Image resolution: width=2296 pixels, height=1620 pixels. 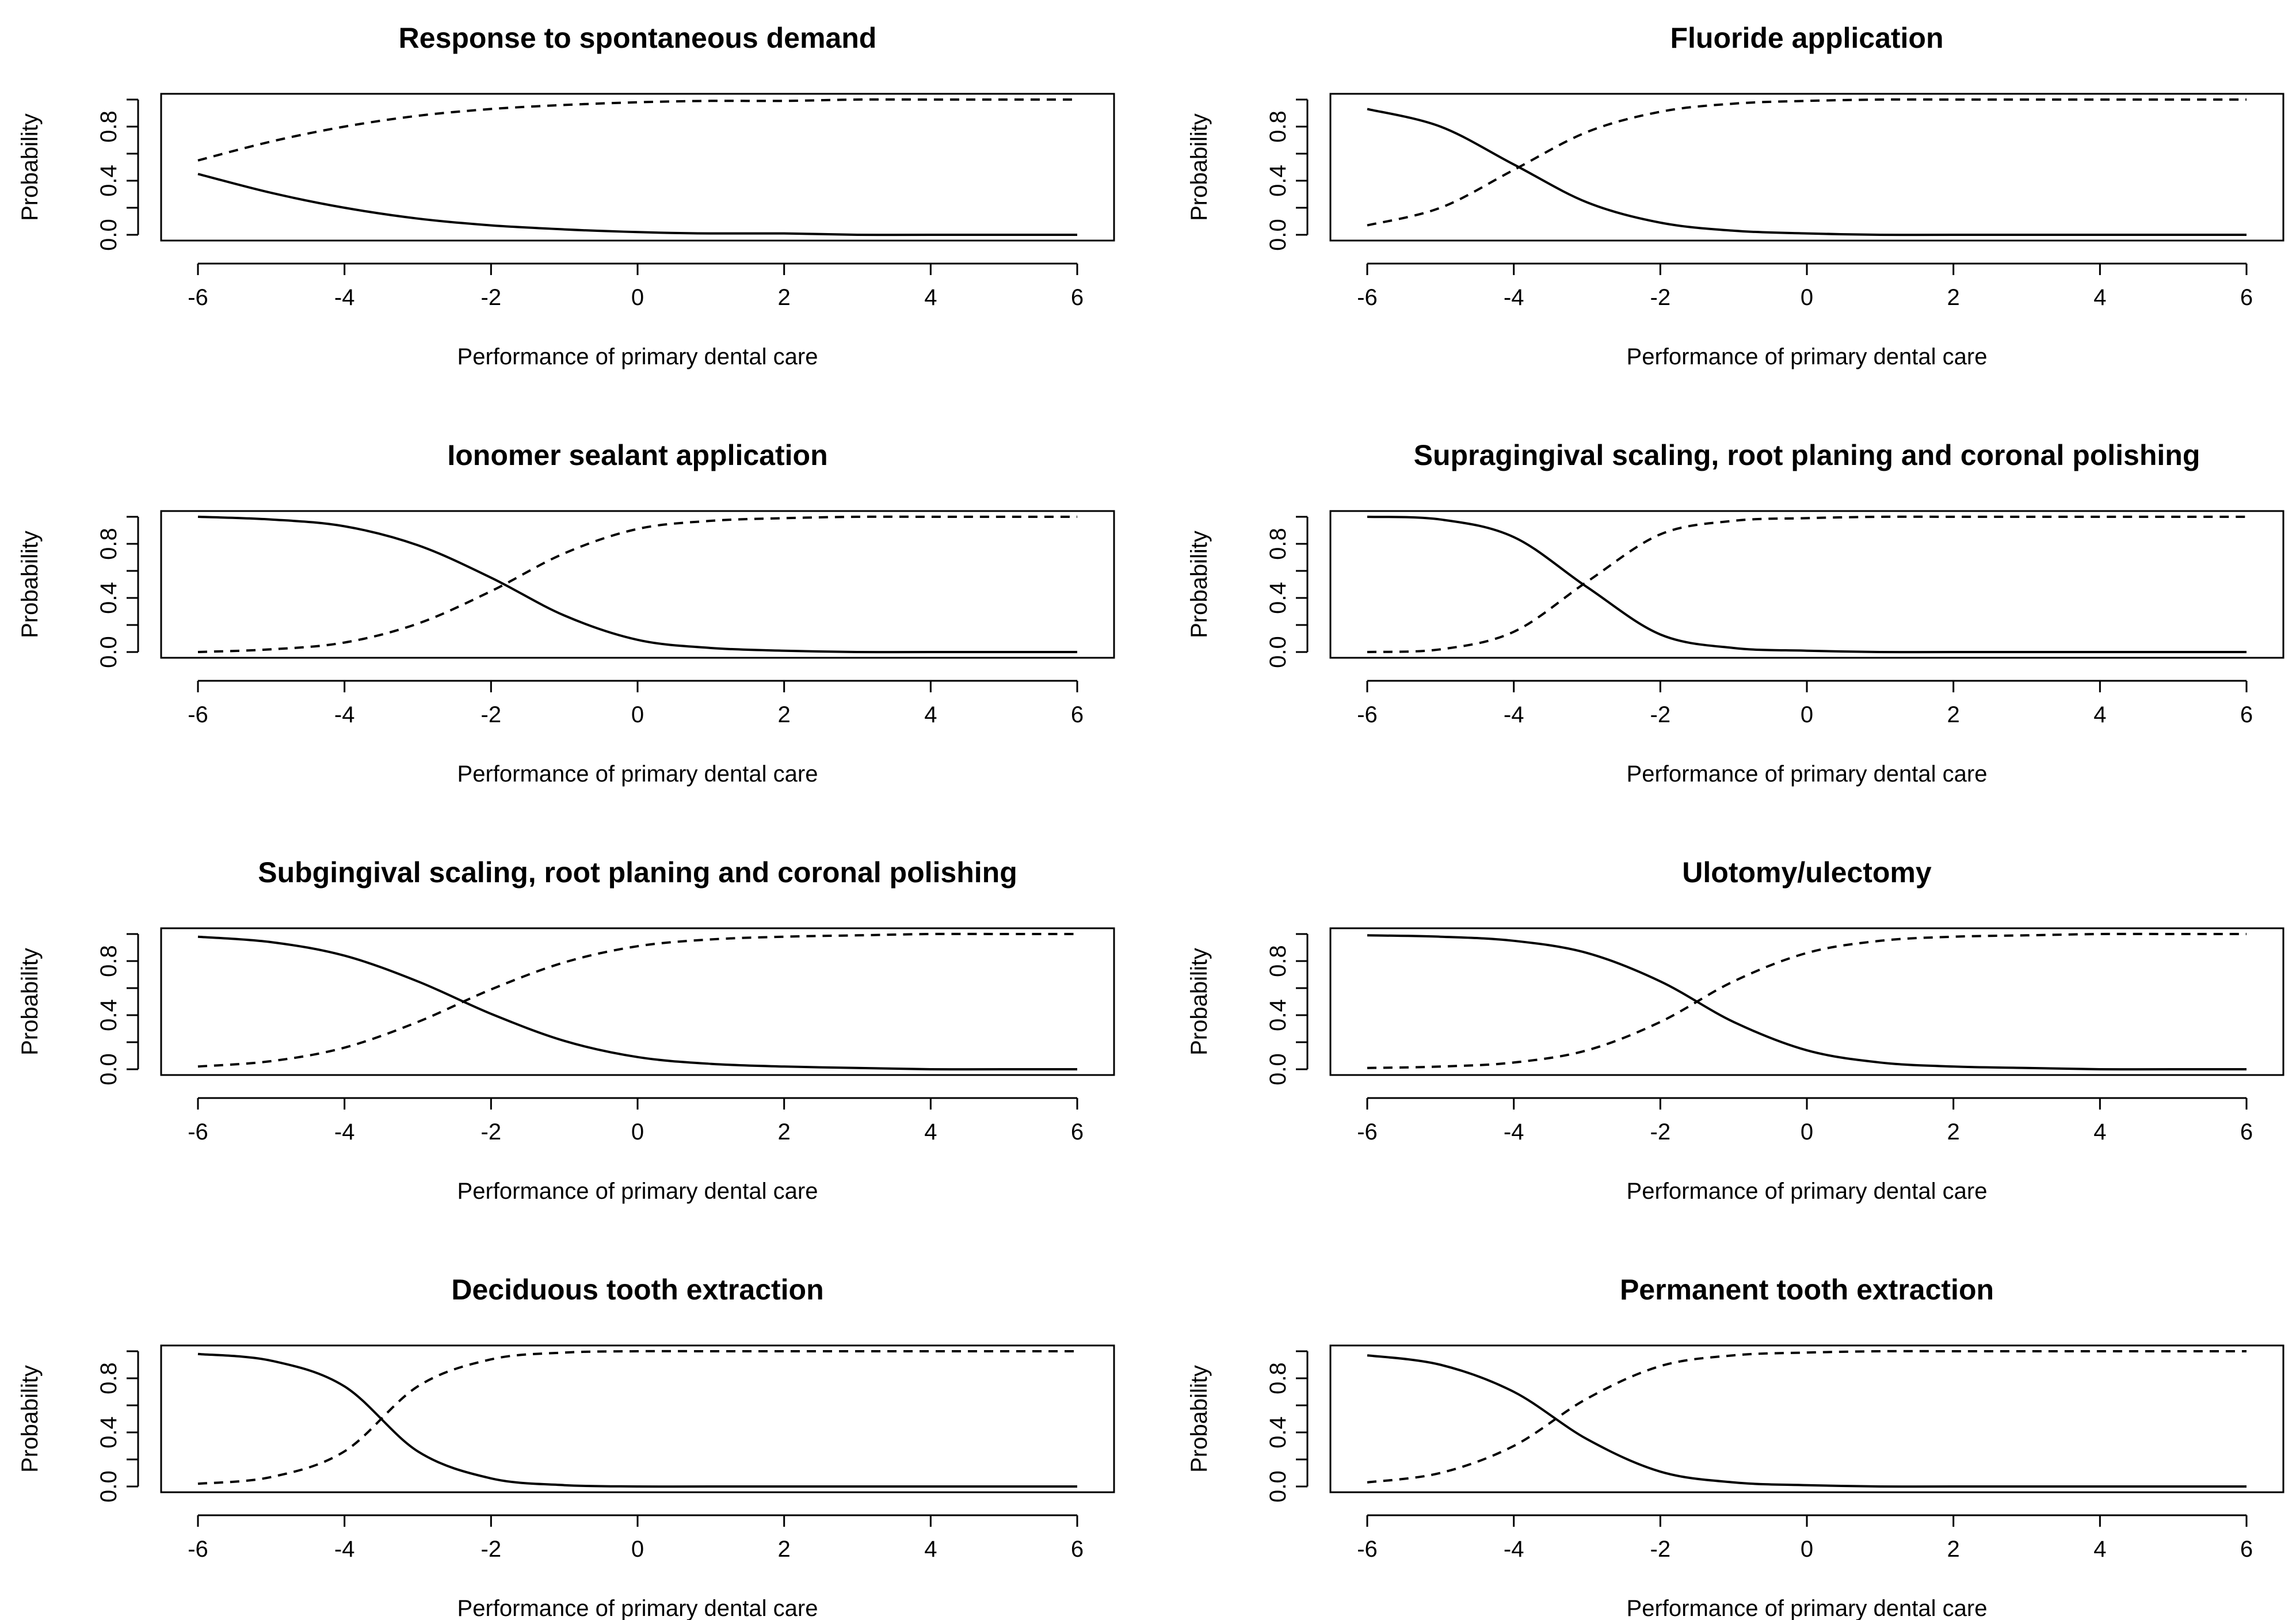 I want to click on chart-title: Deciduous tooth extraction, so click(x=637, y=1290).